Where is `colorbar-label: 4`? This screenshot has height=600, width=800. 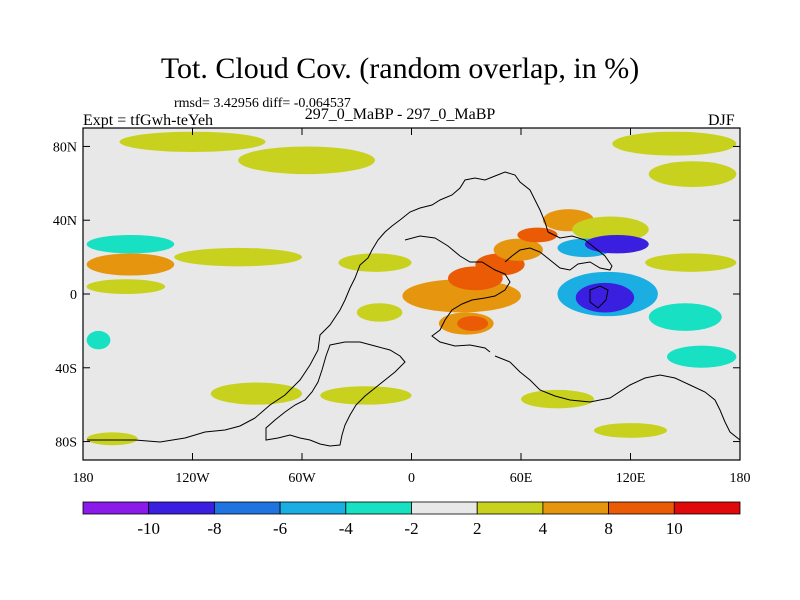 colorbar-label: 4 is located at coordinates (543, 528).